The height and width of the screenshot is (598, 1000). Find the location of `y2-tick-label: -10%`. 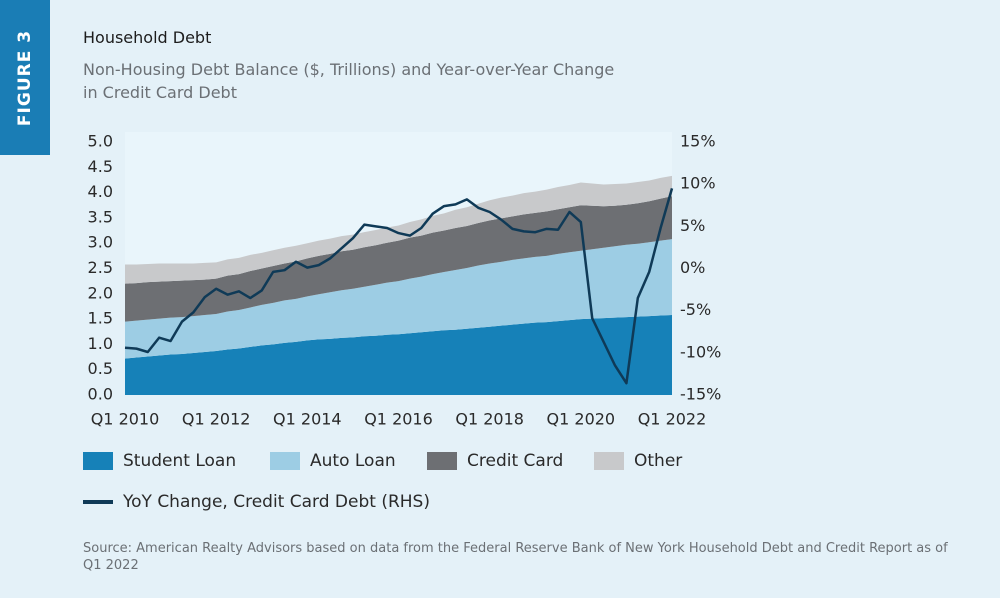

y2-tick-label: -10% is located at coordinates (700, 351).